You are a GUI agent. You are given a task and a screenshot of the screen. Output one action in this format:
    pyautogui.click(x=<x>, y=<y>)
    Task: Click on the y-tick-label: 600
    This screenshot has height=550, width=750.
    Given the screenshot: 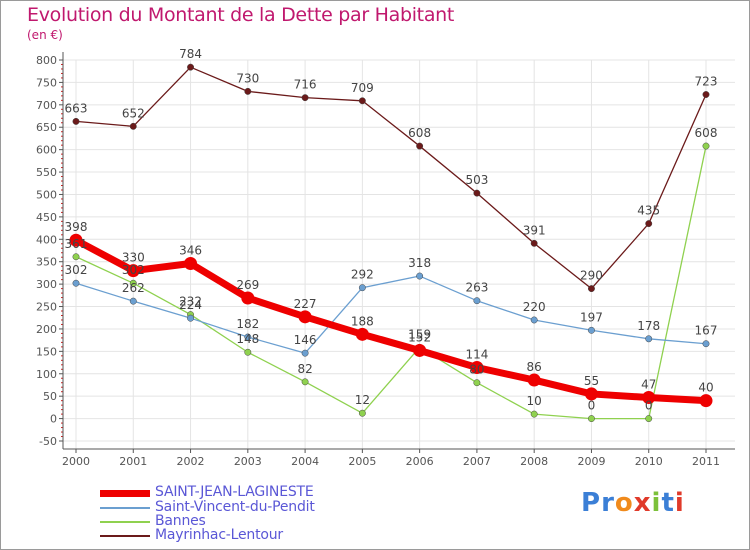 What is the action you would take?
    pyautogui.click(x=46, y=150)
    